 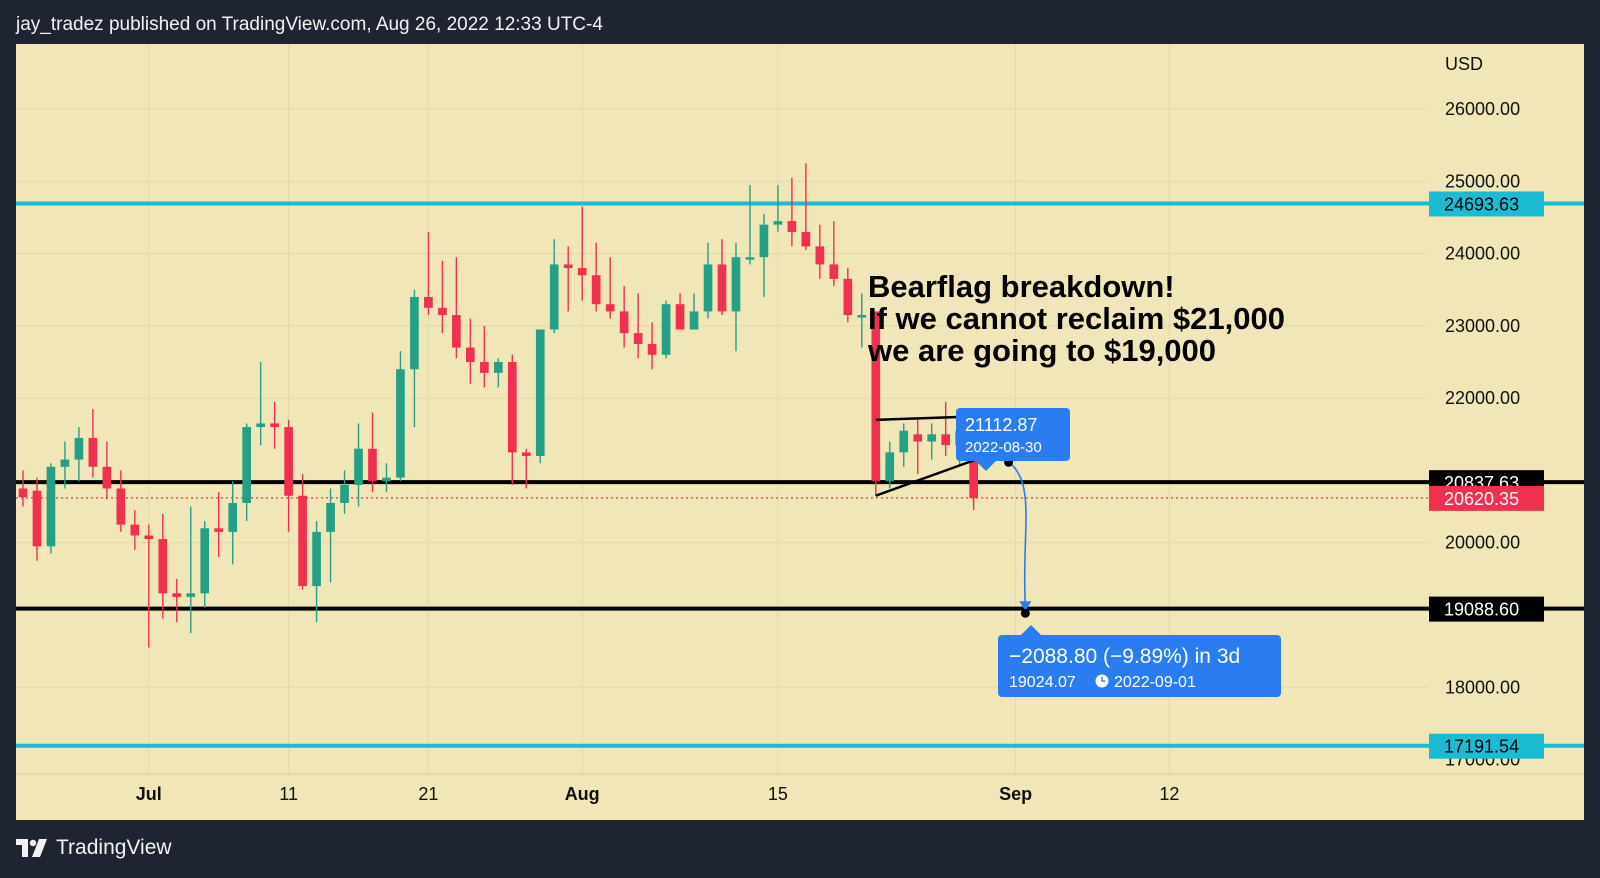 I want to click on projection-arrow-path, so click(x=1017, y=534).